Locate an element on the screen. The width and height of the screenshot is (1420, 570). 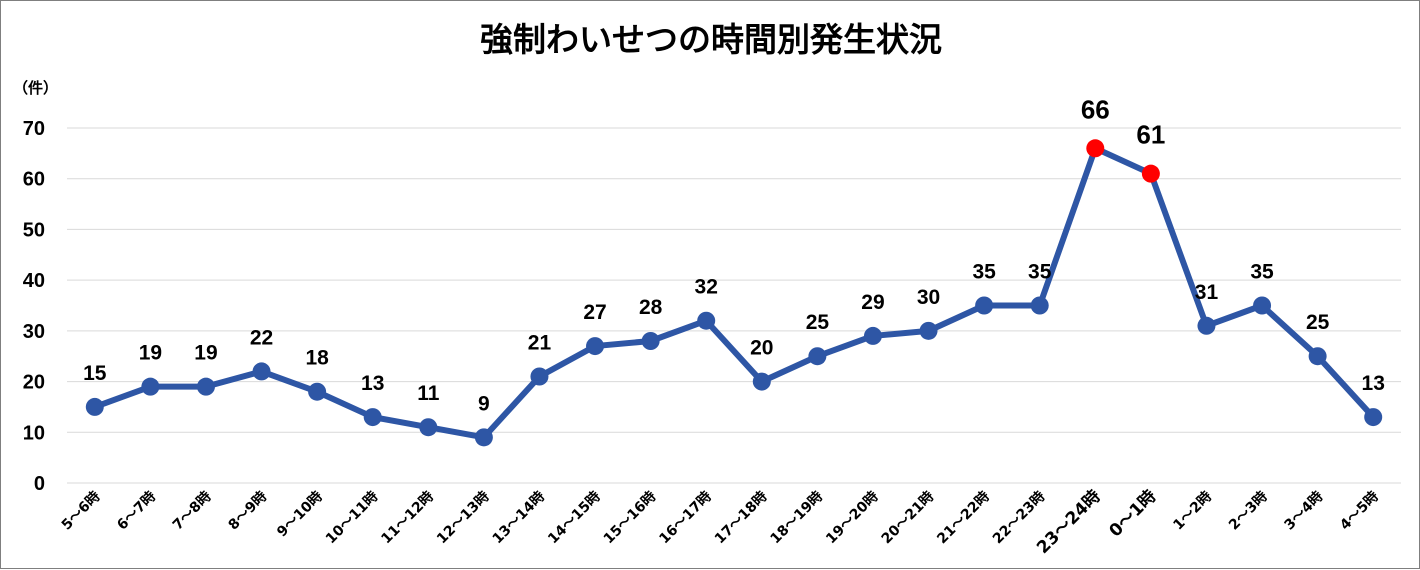
y-tick-label: 0 is located at coordinates (39, 484).